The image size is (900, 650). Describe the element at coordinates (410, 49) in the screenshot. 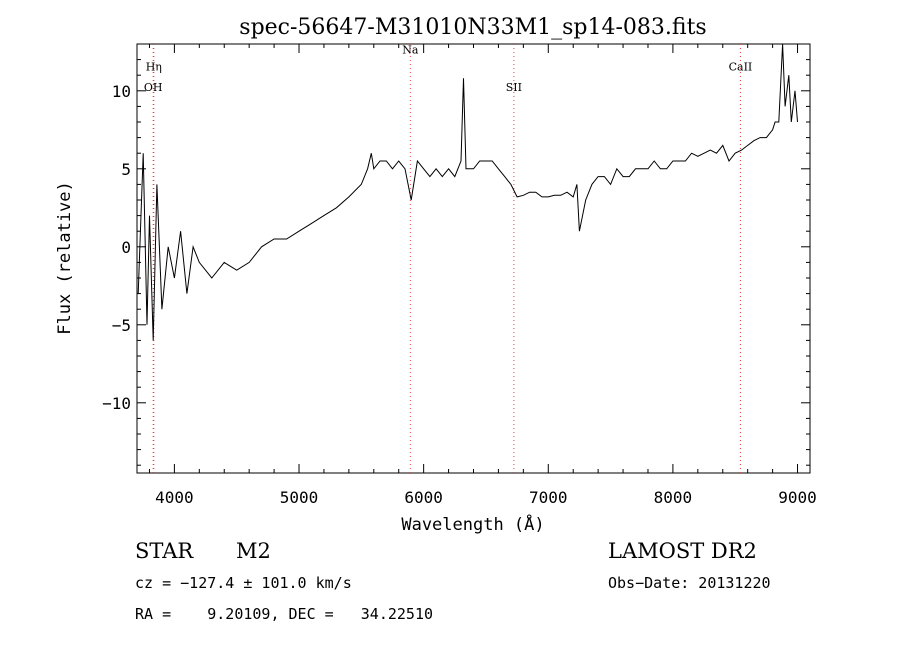

I see `marker-label-na: Na` at that location.